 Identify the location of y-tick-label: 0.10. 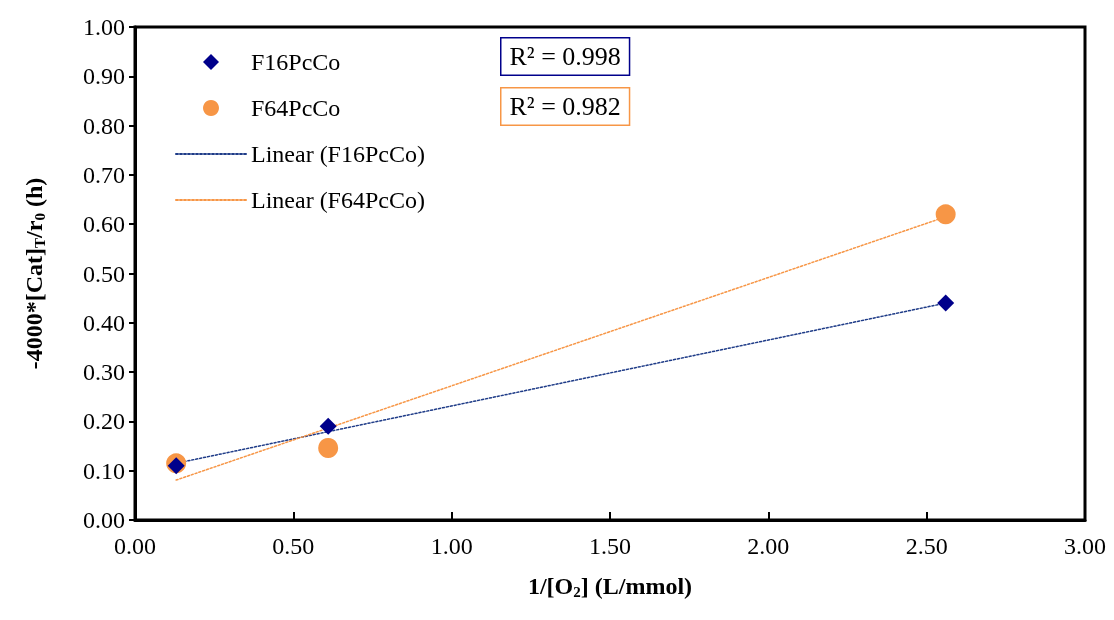
(104, 470).